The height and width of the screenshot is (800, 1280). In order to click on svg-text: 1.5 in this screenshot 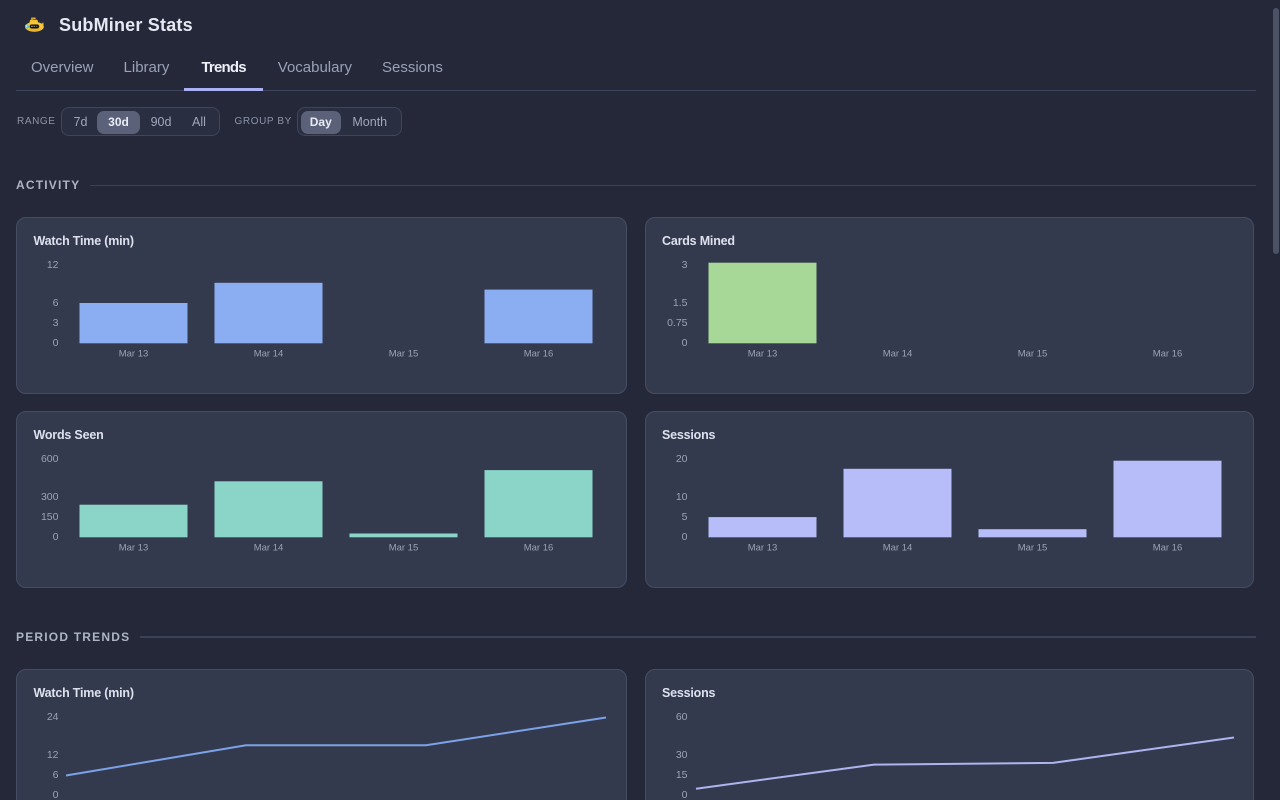, I will do `click(679, 303)`.